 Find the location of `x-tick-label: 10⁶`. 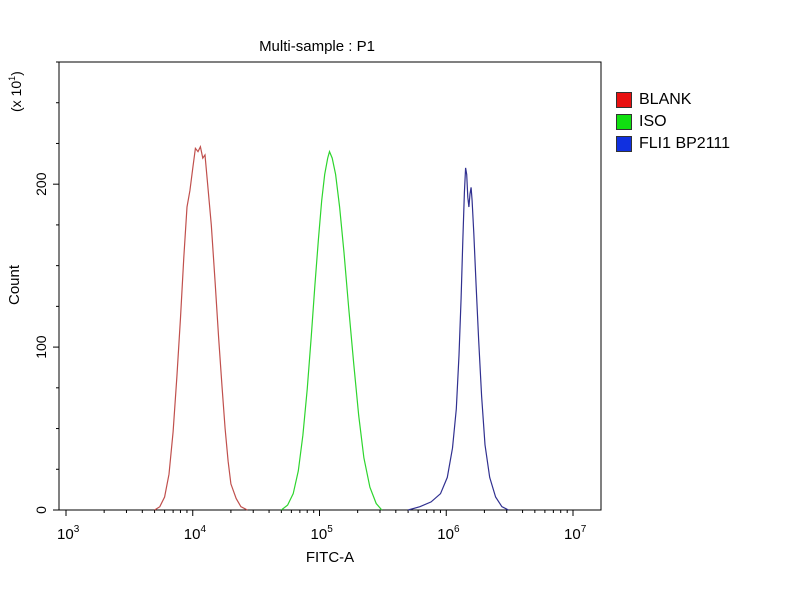

x-tick-label: 10⁶ is located at coordinates (448, 533).